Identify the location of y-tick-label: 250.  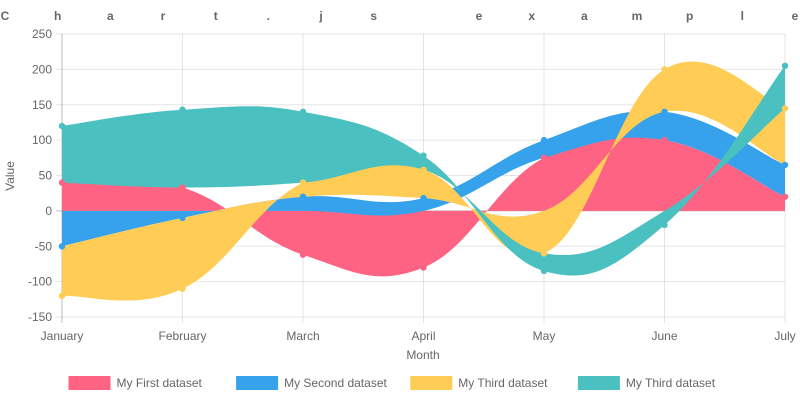
(42, 34).